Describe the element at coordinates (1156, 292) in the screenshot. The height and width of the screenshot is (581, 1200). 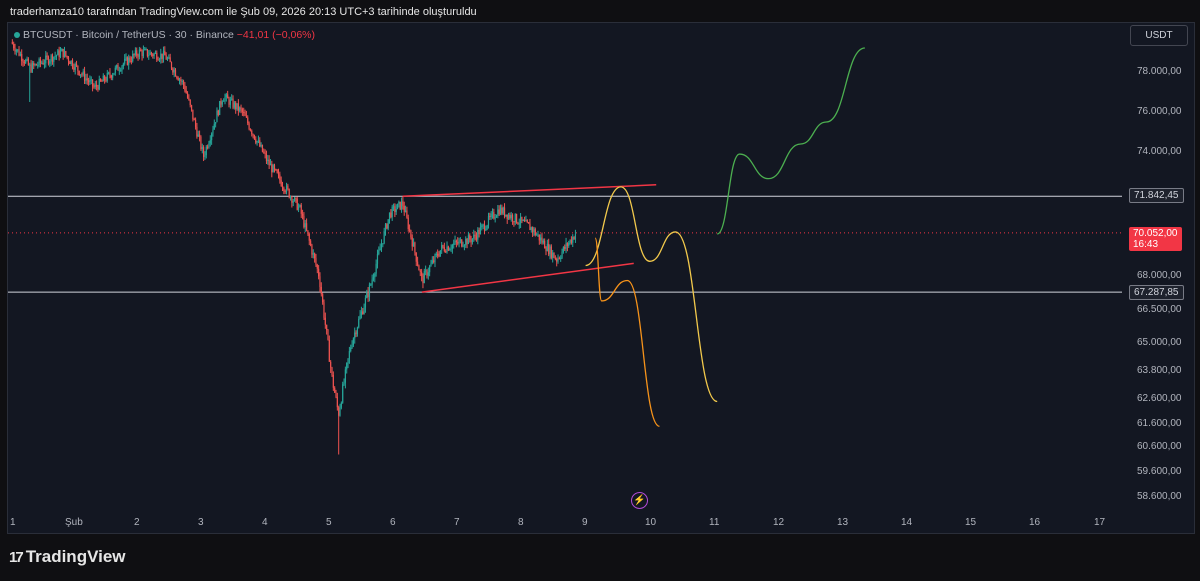
I see `level-low-badge: 67.287,85` at that location.